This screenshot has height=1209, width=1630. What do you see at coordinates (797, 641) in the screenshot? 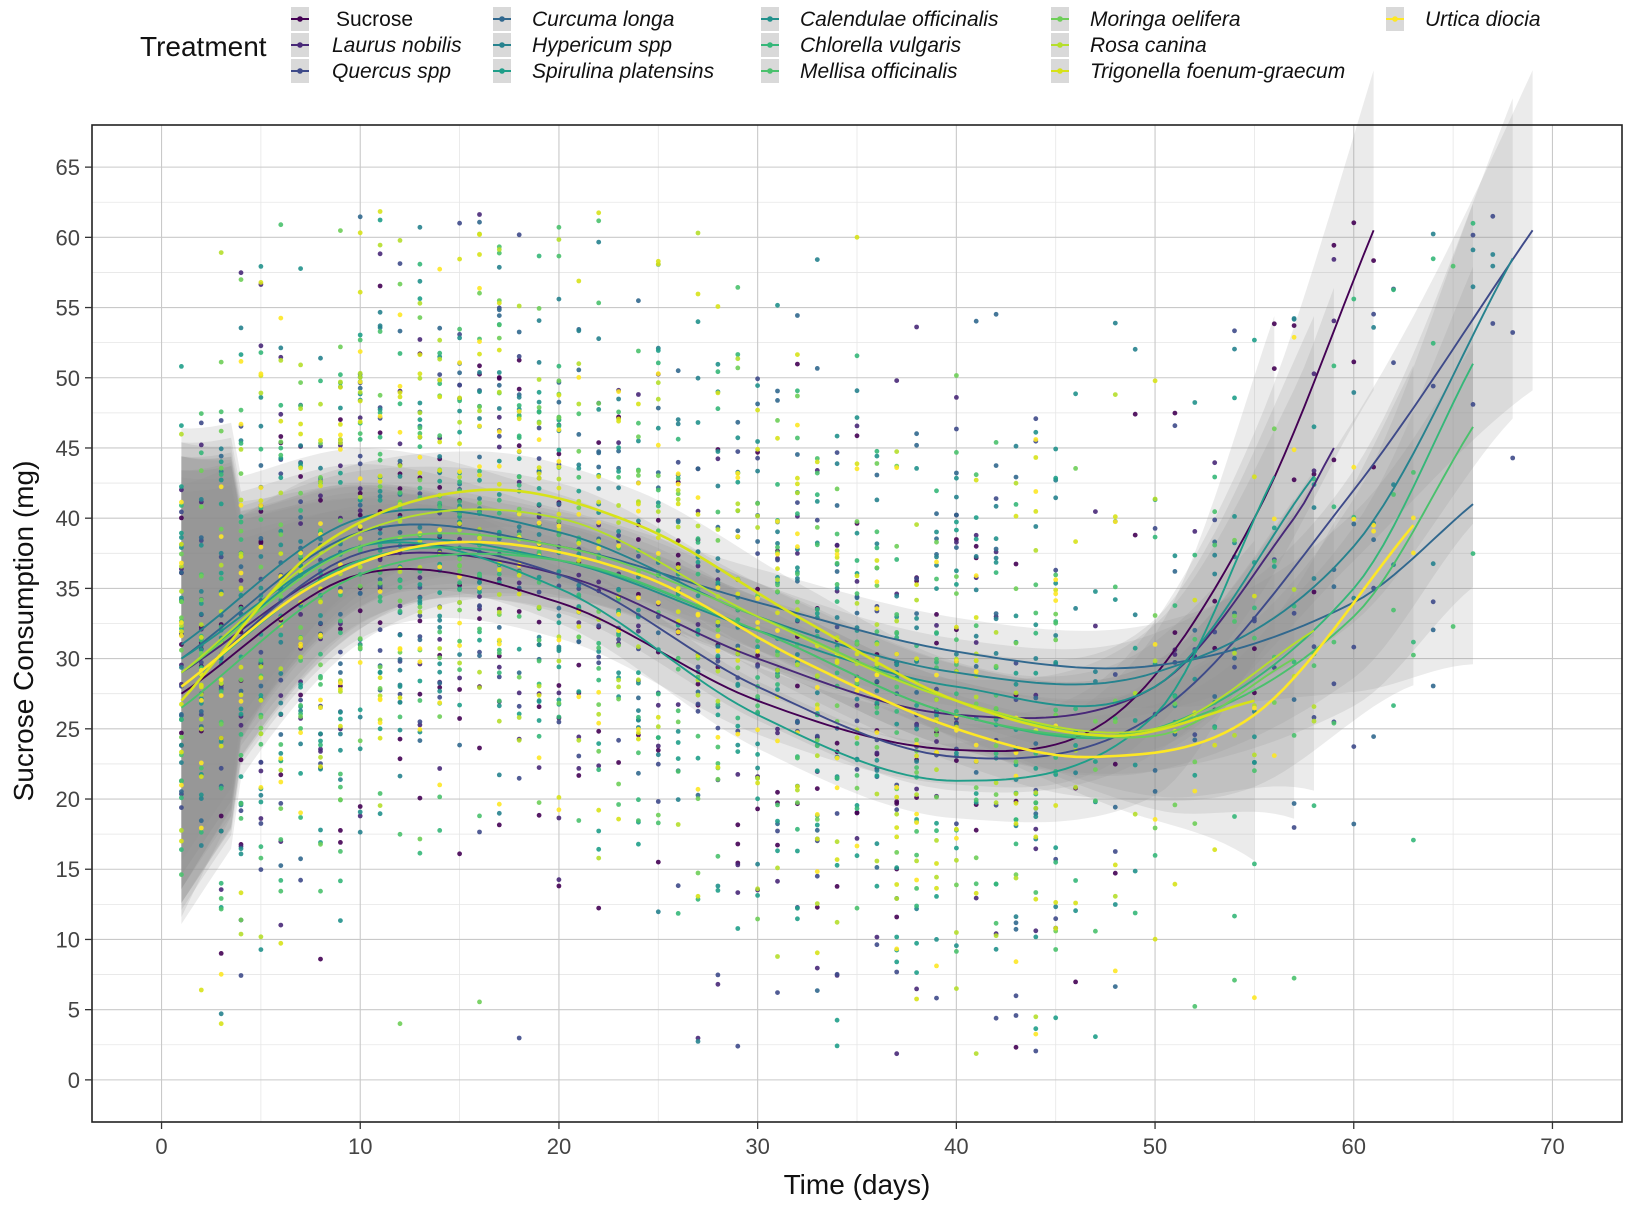
I see `smooth-line` at bounding box center [797, 641].